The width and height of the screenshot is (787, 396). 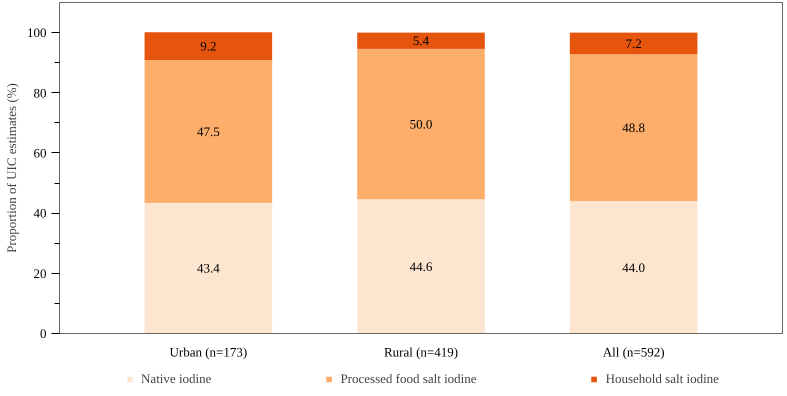 I want to click on data-label: 48.8, so click(x=634, y=128).